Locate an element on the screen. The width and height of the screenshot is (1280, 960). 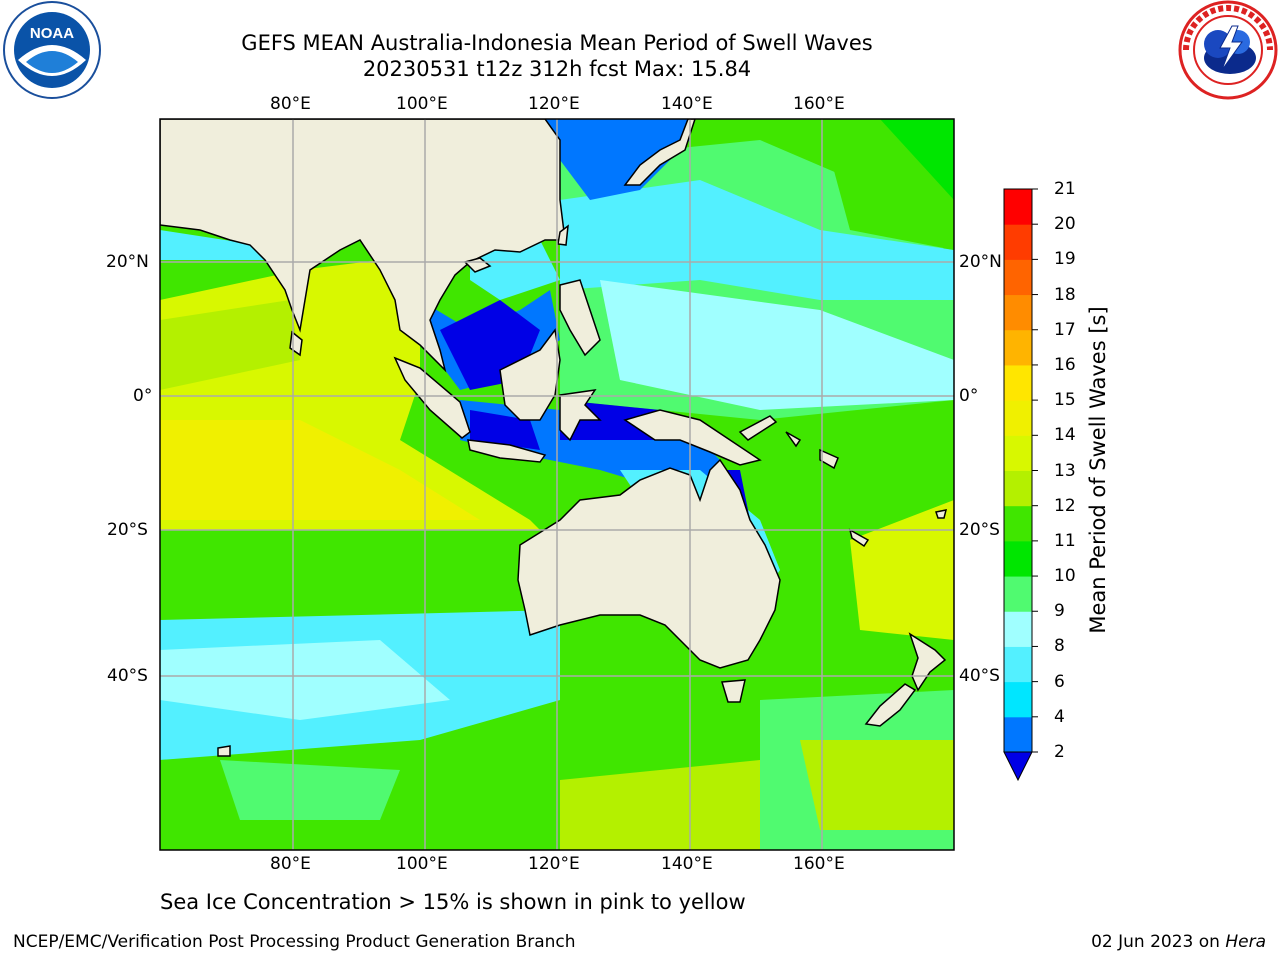
colorbar-tick-label: 17 is located at coordinates (1065, 329).